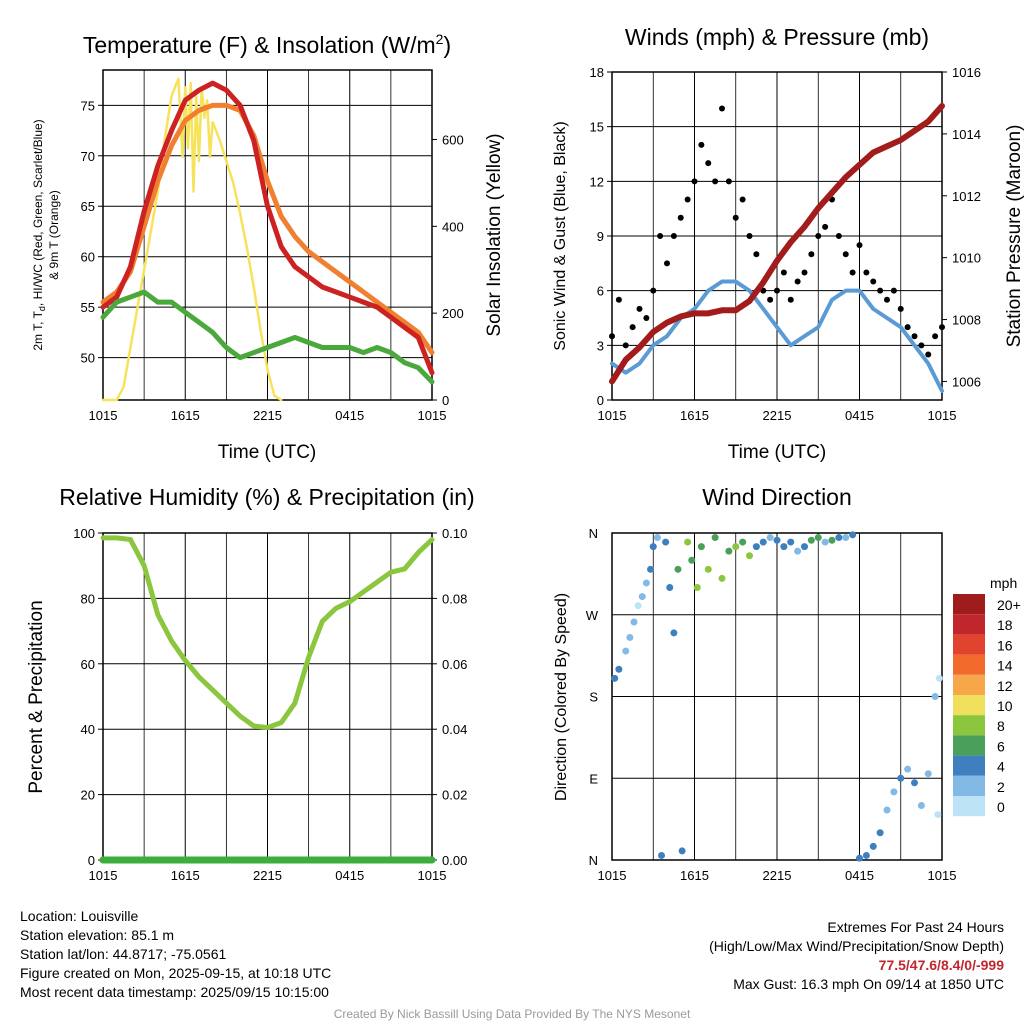 This screenshot has width=1024, height=1024. I want to click on y2-tick-label: 400, so click(453, 226).